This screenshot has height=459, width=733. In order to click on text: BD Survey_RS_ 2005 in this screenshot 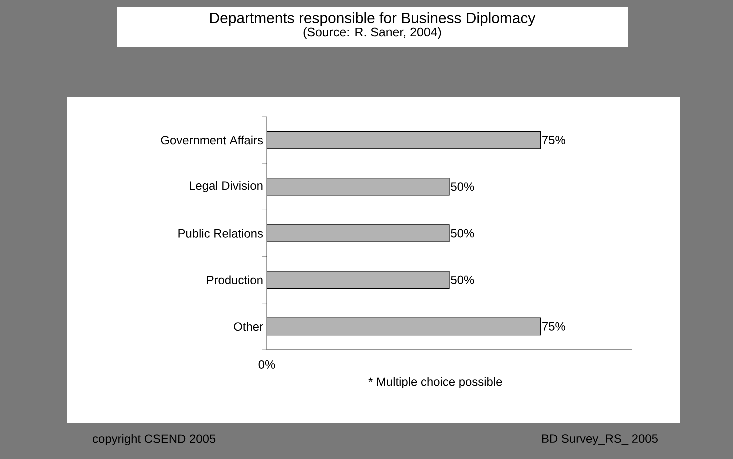, I will do `click(600, 440)`.